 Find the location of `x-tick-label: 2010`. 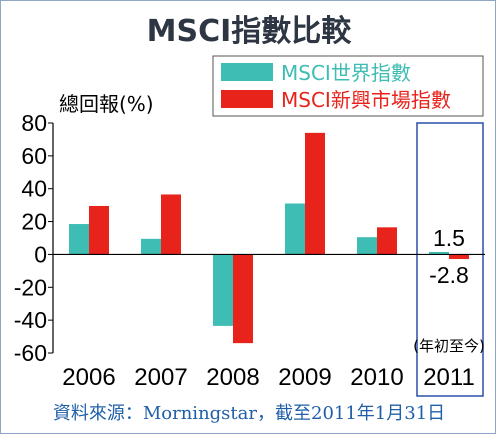

x-tick-label: 2010 is located at coordinates (376, 377).